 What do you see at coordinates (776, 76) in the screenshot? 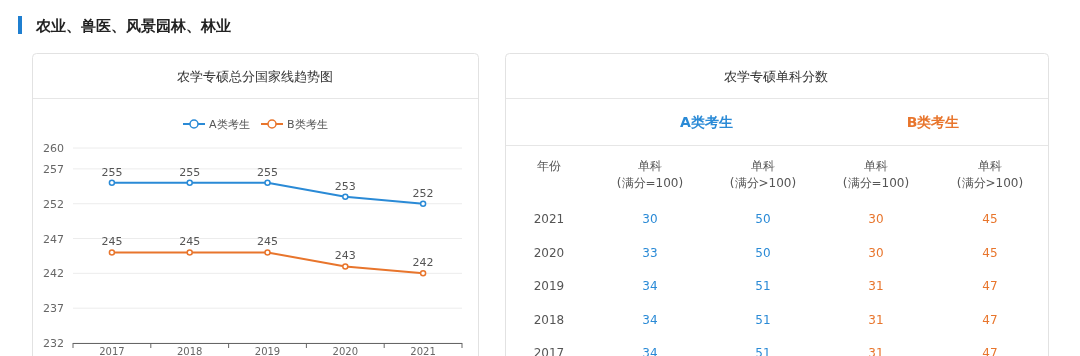
I see `chart-title: 农学专硕单科分数` at bounding box center [776, 76].